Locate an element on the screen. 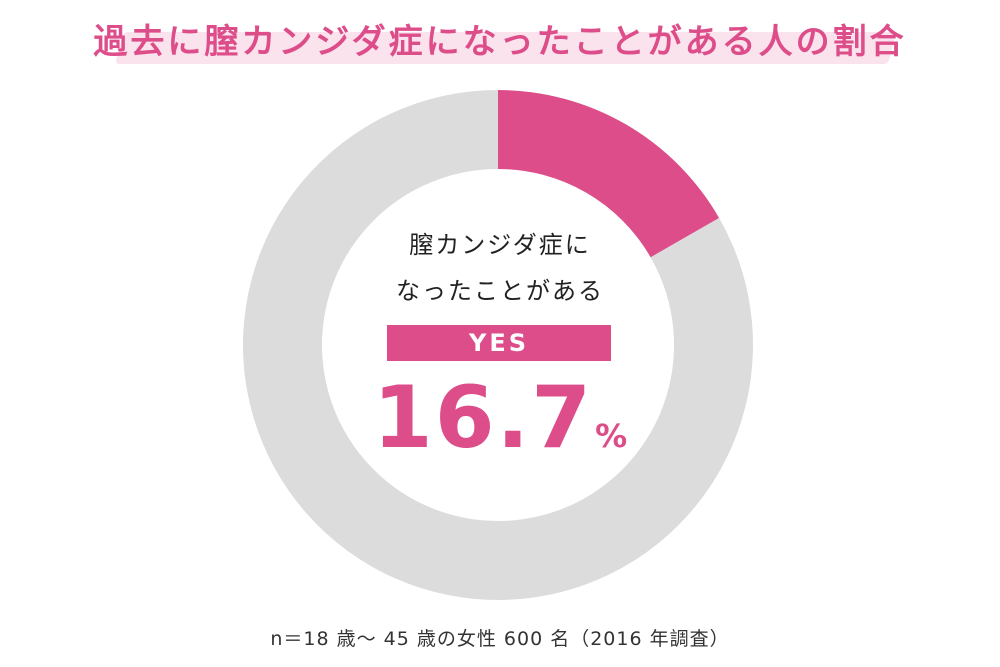 The height and width of the screenshot is (667, 1000). center-label-line-2: なったことがある is located at coordinates (500, 291).